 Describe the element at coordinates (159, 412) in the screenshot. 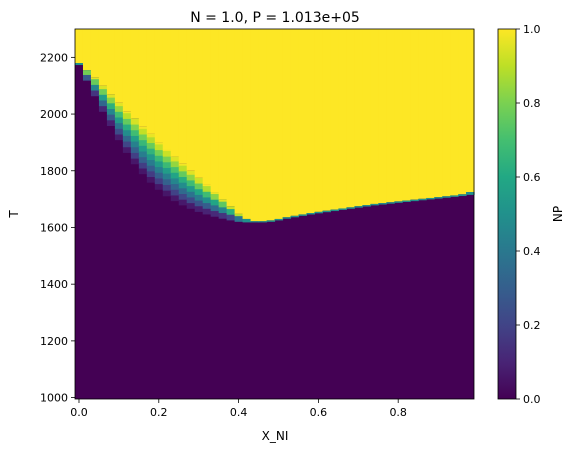

I see `x-tick-label: 0.2` at that location.